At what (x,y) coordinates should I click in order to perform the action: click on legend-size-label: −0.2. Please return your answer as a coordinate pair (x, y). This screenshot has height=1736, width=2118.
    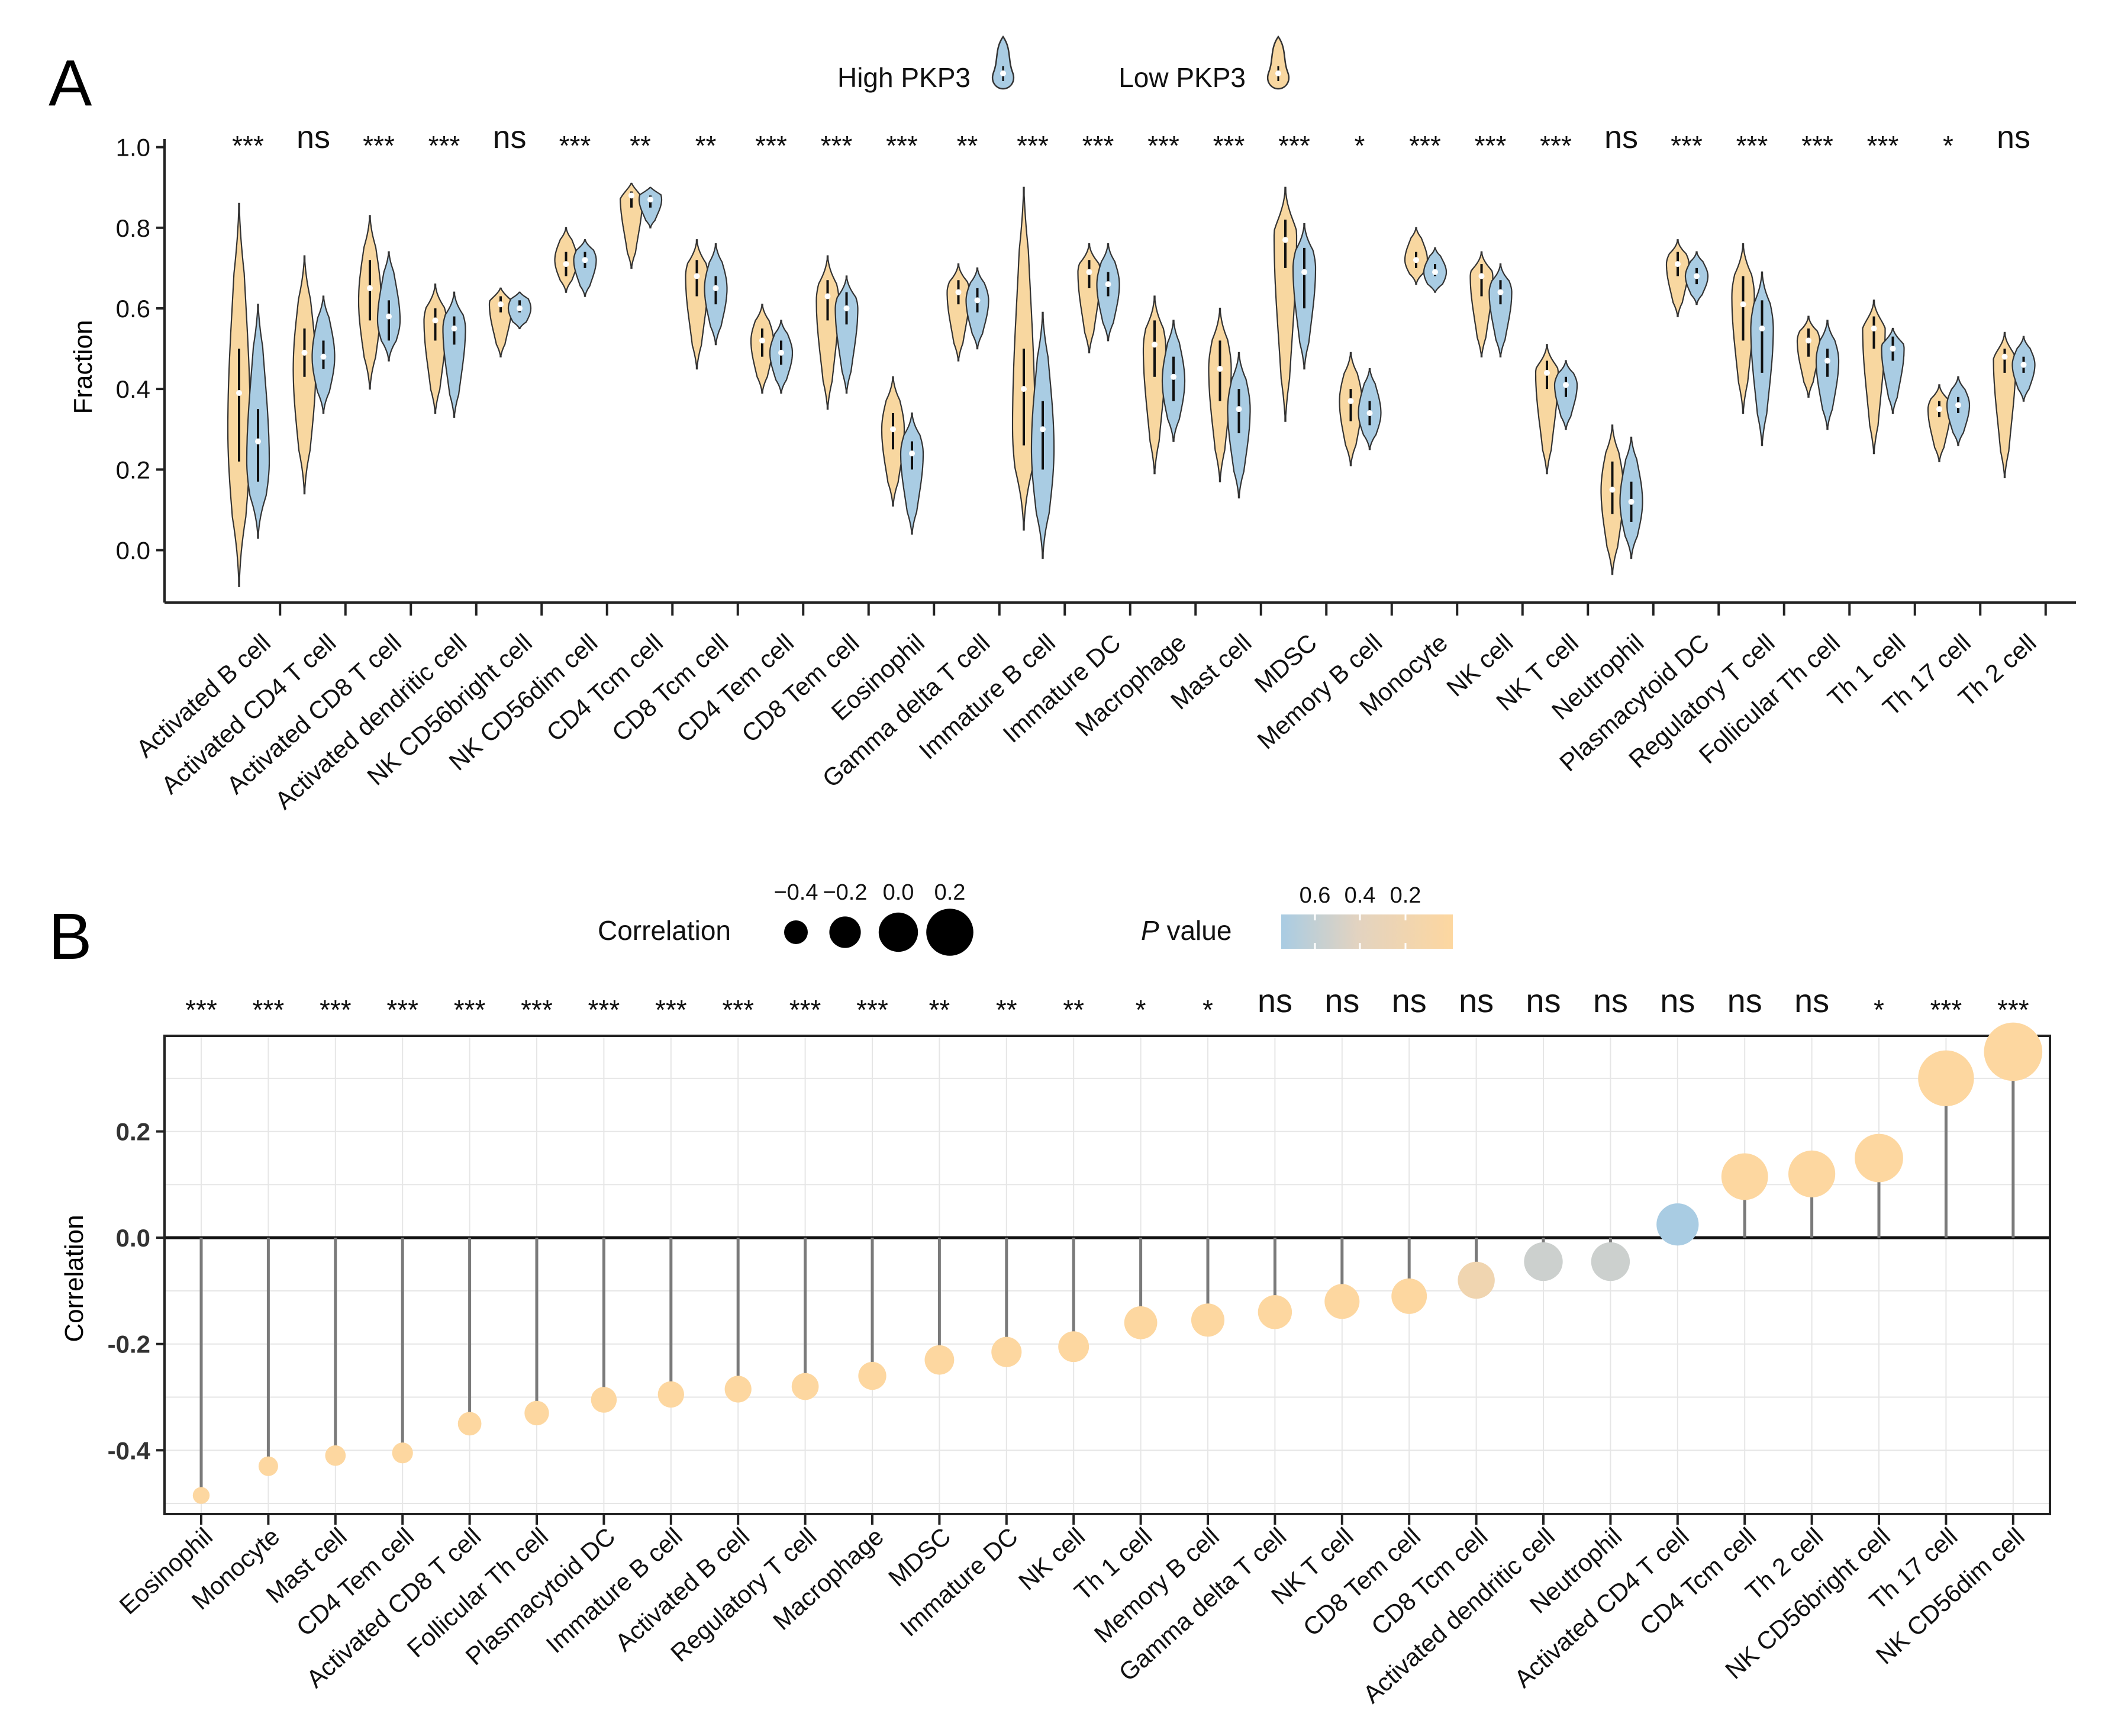
    Looking at the image, I should click on (845, 892).